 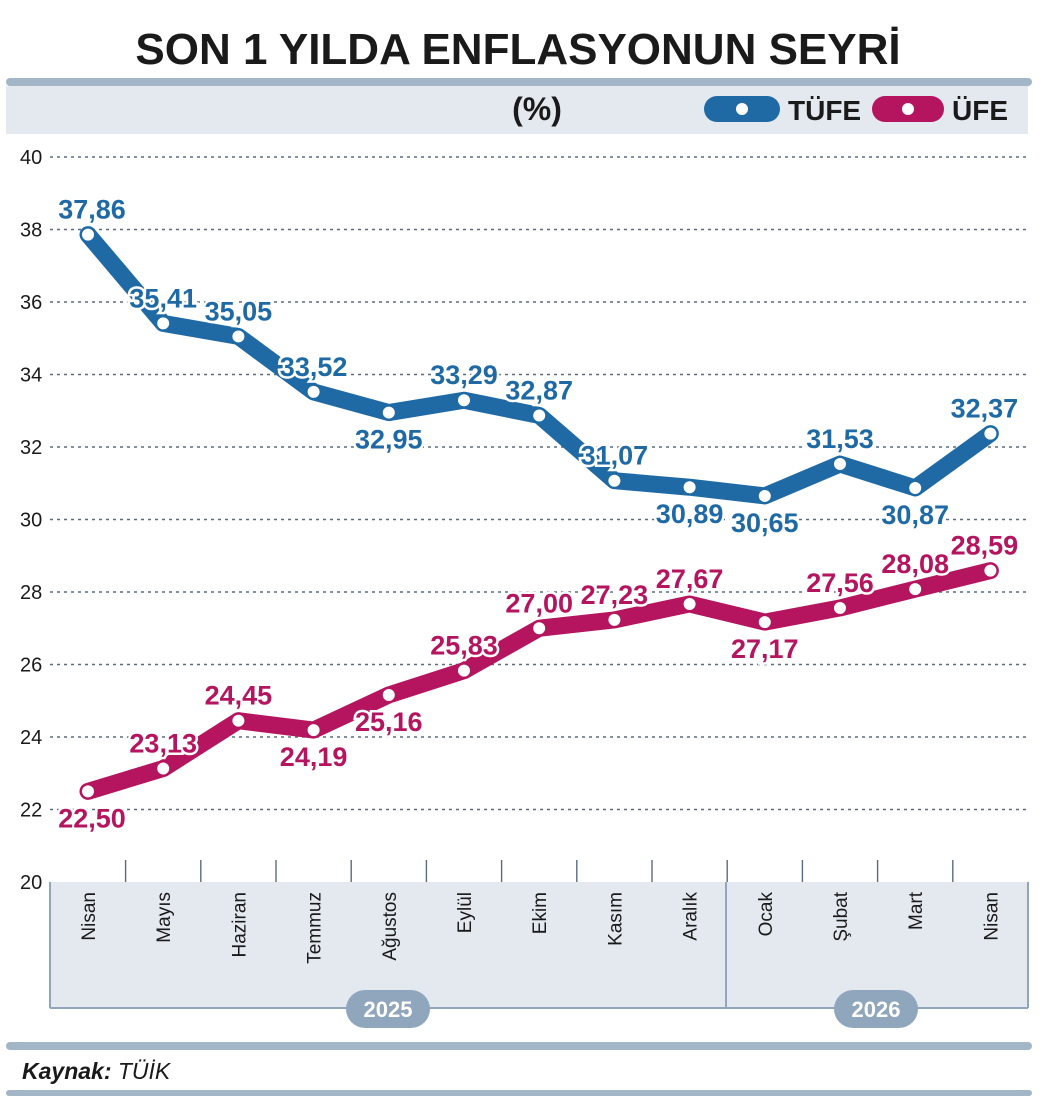 What do you see at coordinates (537, 109) in the screenshot?
I see `unit-label: (%)` at bounding box center [537, 109].